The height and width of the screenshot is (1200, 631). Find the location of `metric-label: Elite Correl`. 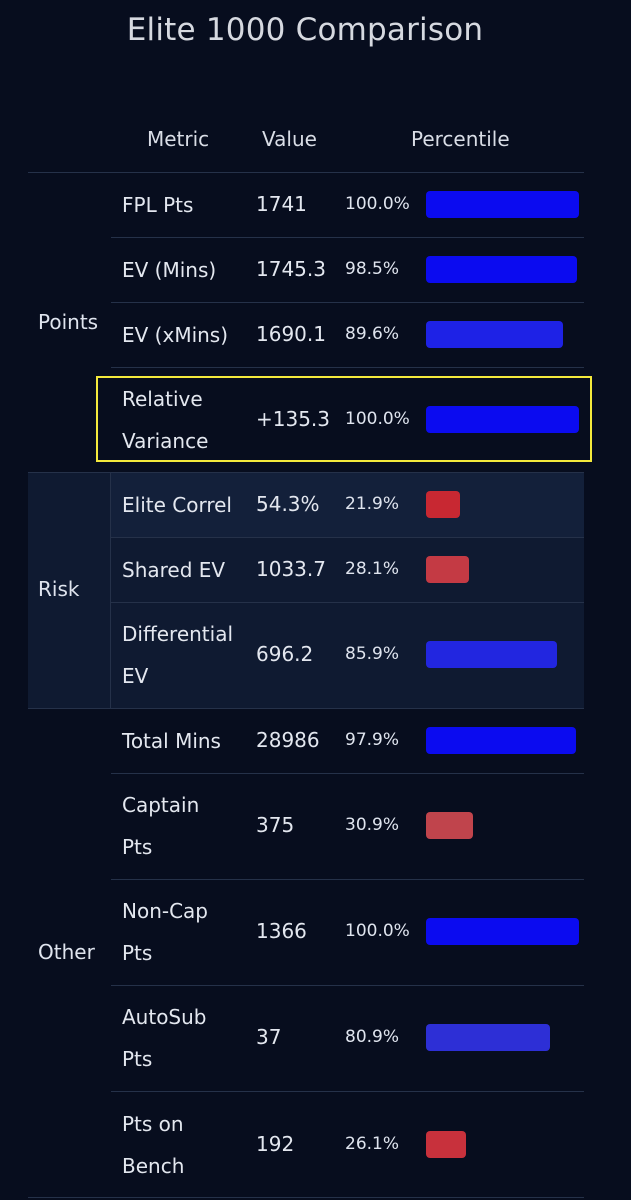

metric-label: Elite Correl is located at coordinates (177, 505).